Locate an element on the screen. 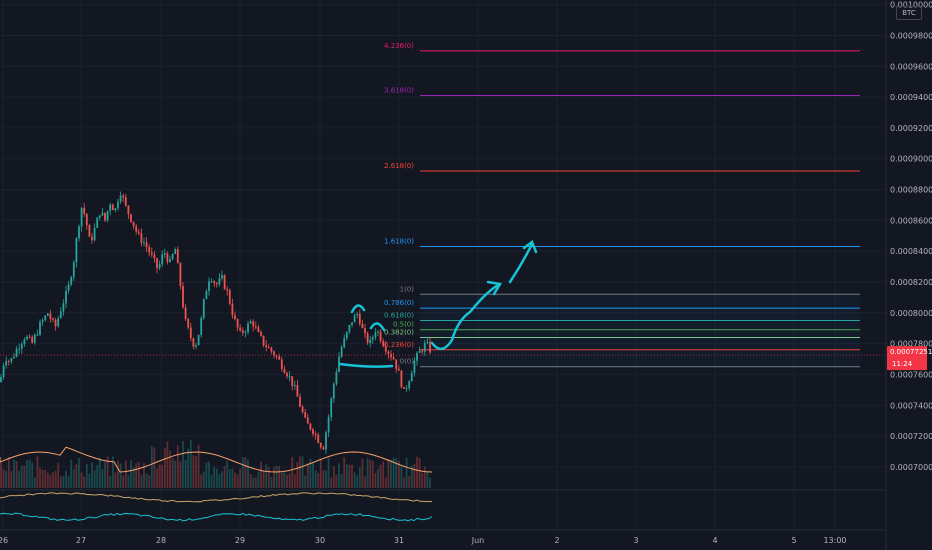 The width and height of the screenshot is (932, 550). drawing-annotations is located at coordinates (438, 304).